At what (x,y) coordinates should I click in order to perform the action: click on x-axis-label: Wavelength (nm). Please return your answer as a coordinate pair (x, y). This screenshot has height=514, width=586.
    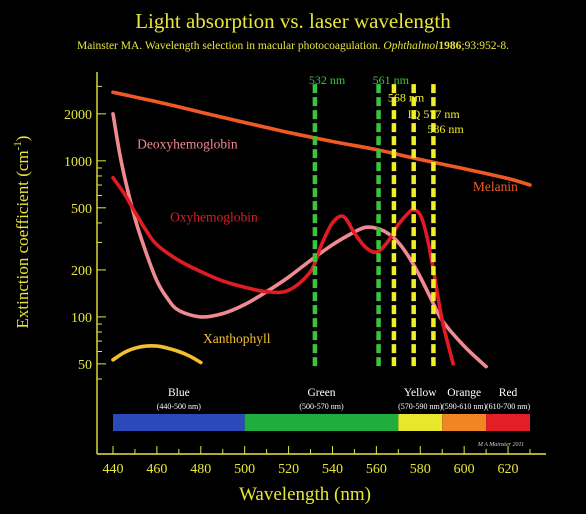
    Looking at the image, I should click on (305, 494).